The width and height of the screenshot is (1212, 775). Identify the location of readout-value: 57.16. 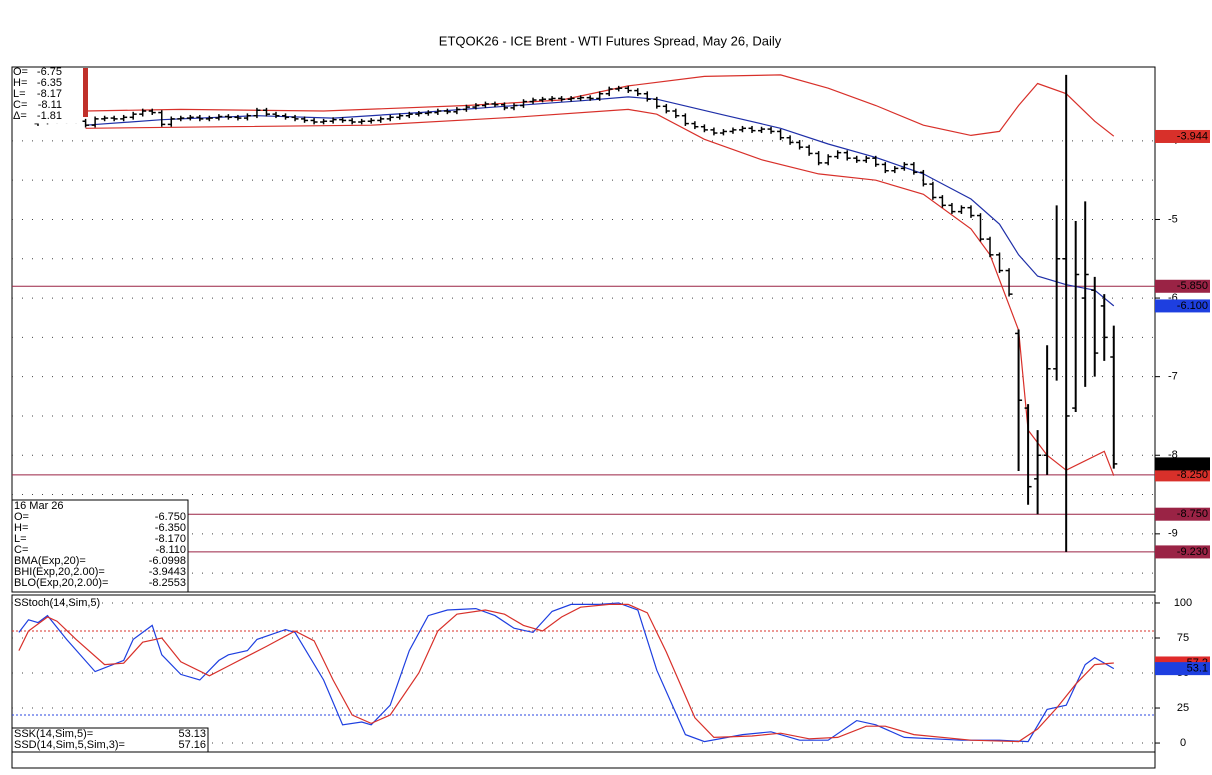
(192, 745).